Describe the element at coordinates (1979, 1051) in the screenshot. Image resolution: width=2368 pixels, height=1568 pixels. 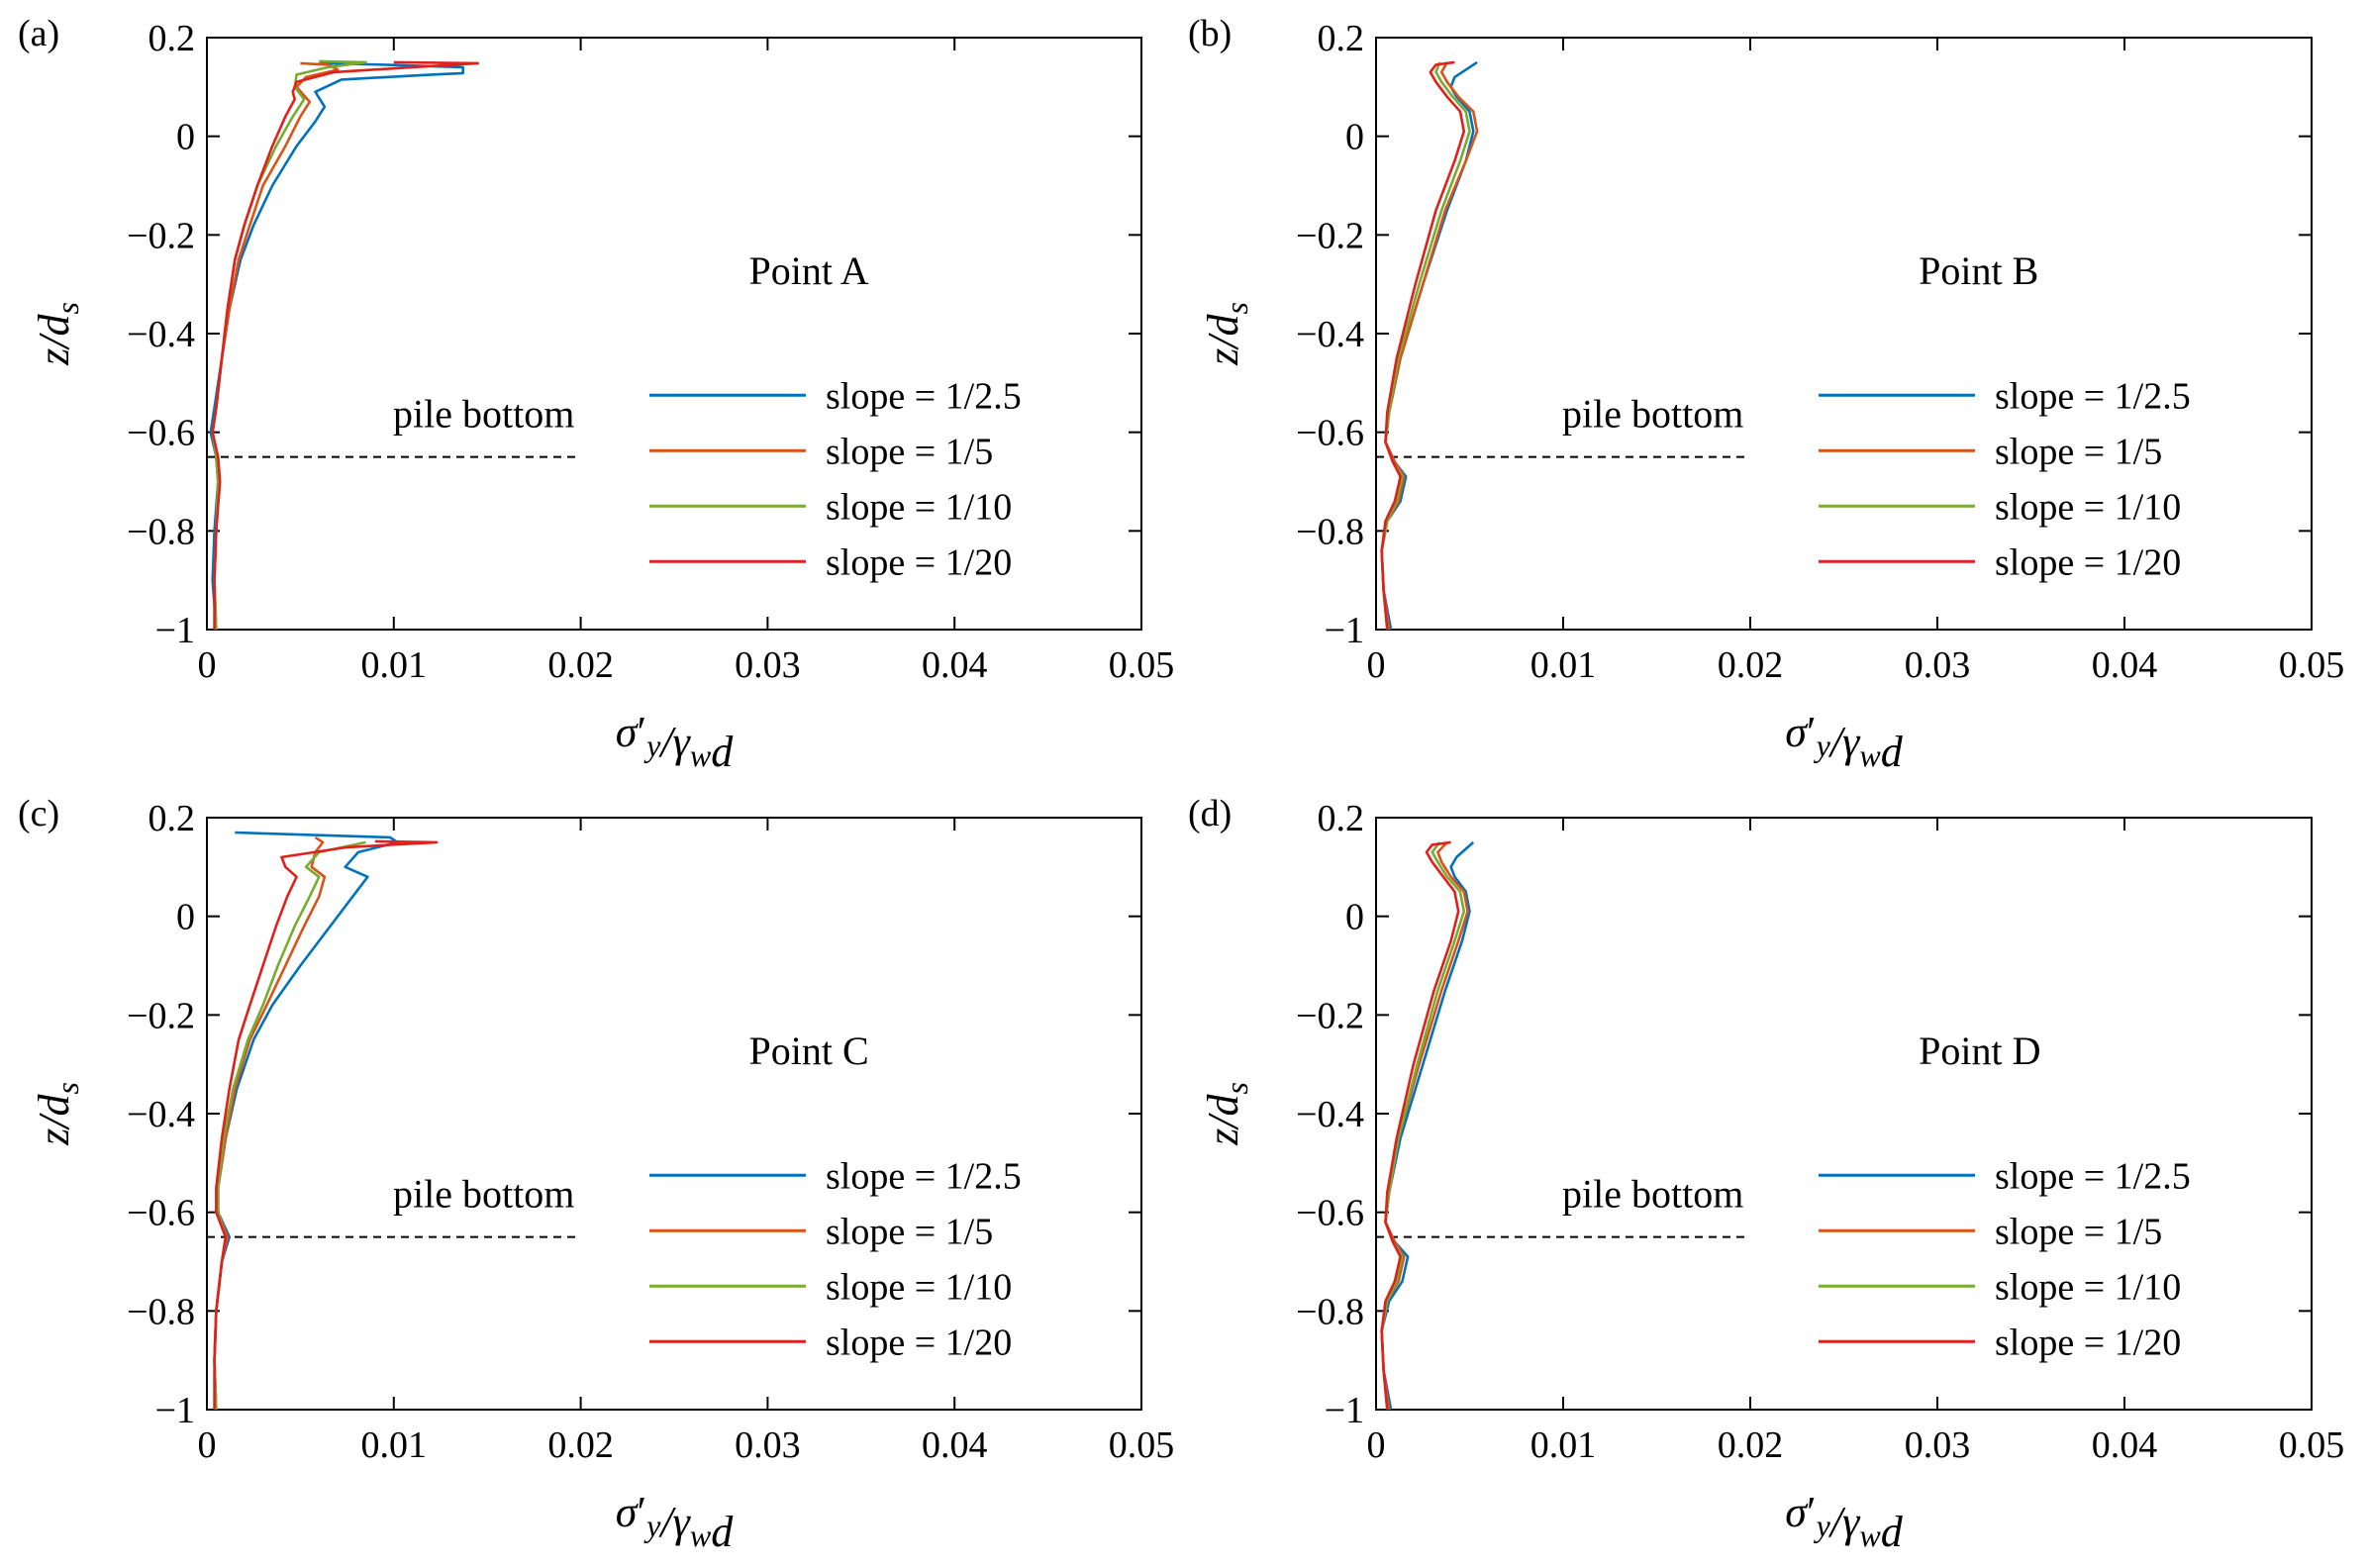
I see `point-annotation: Point D` at that location.